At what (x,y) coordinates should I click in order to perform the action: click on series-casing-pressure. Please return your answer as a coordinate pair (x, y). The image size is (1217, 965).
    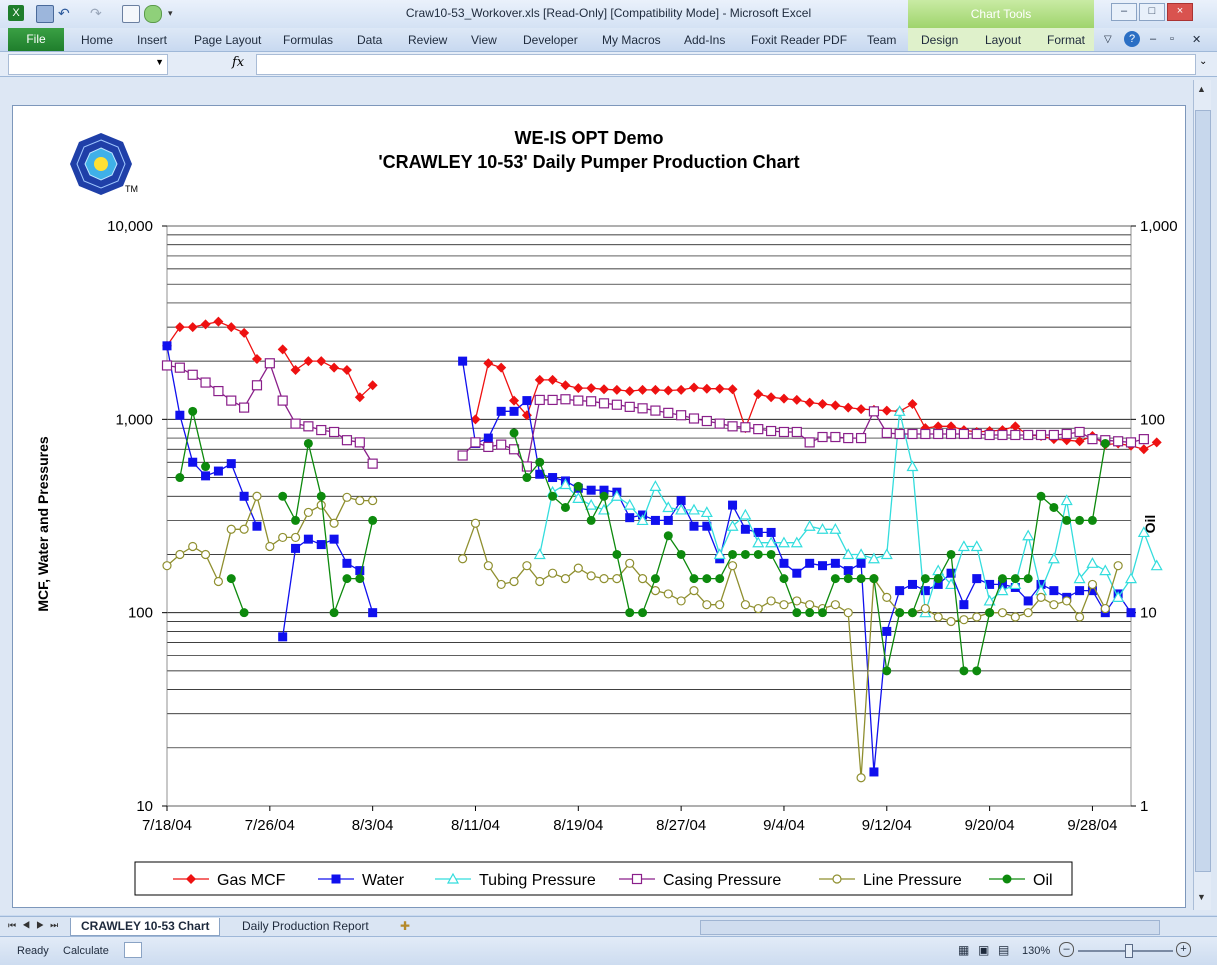
    Looking at the image, I should click on (655, 415).